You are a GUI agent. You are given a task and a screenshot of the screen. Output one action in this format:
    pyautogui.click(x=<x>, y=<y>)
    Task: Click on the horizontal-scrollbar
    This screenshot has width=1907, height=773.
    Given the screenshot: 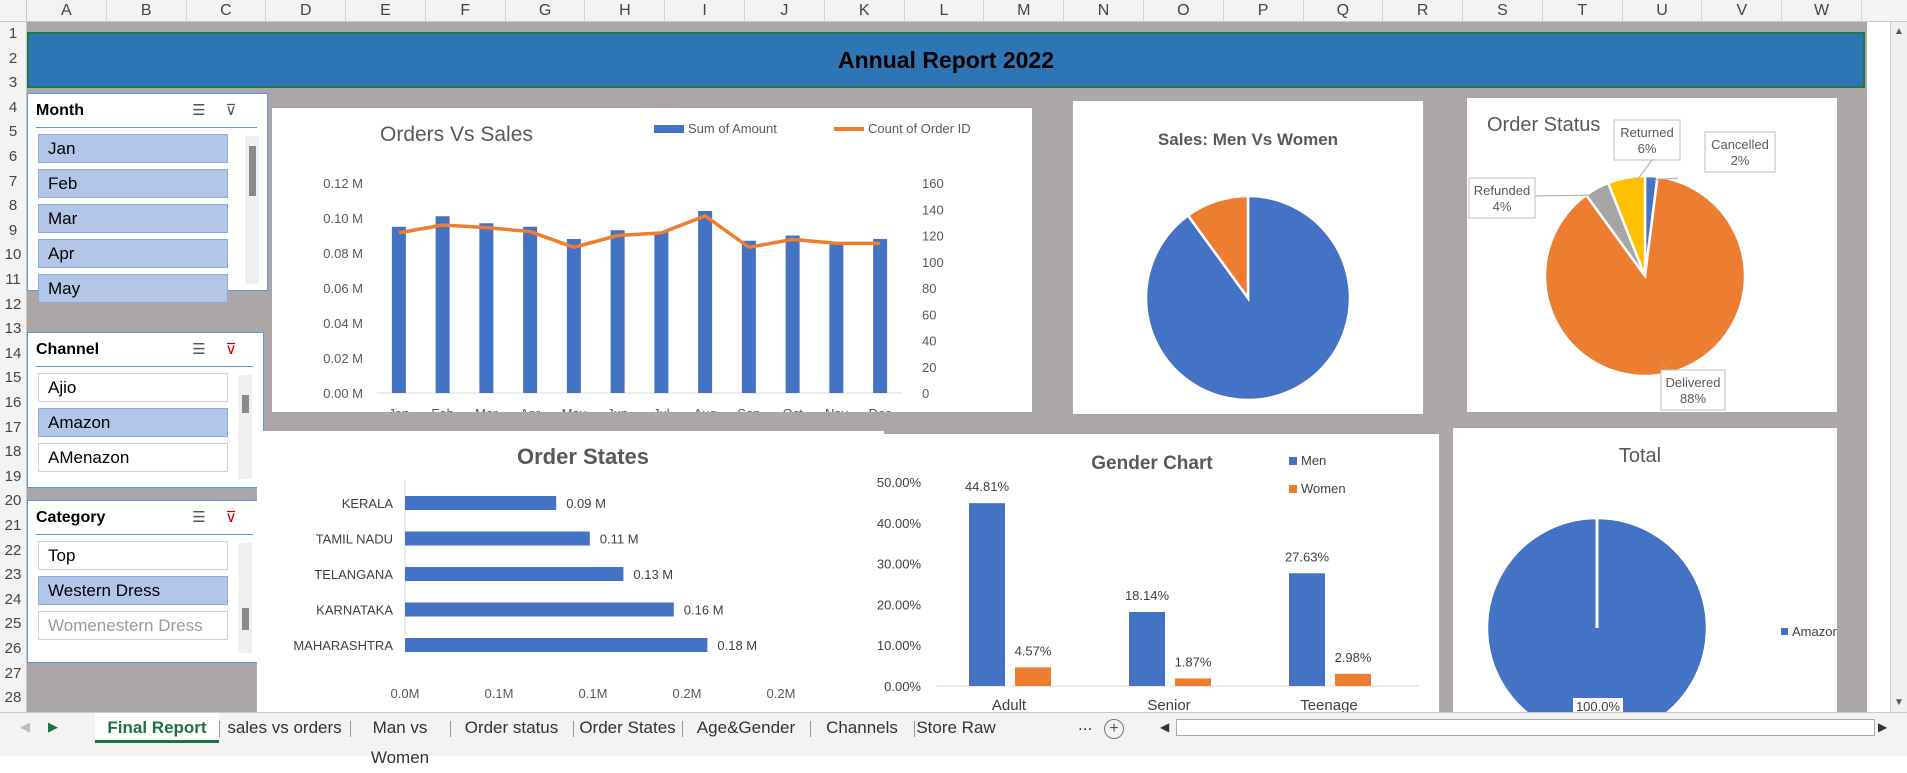 What is the action you would take?
    pyautogui.click(x=1525, y=727)
    